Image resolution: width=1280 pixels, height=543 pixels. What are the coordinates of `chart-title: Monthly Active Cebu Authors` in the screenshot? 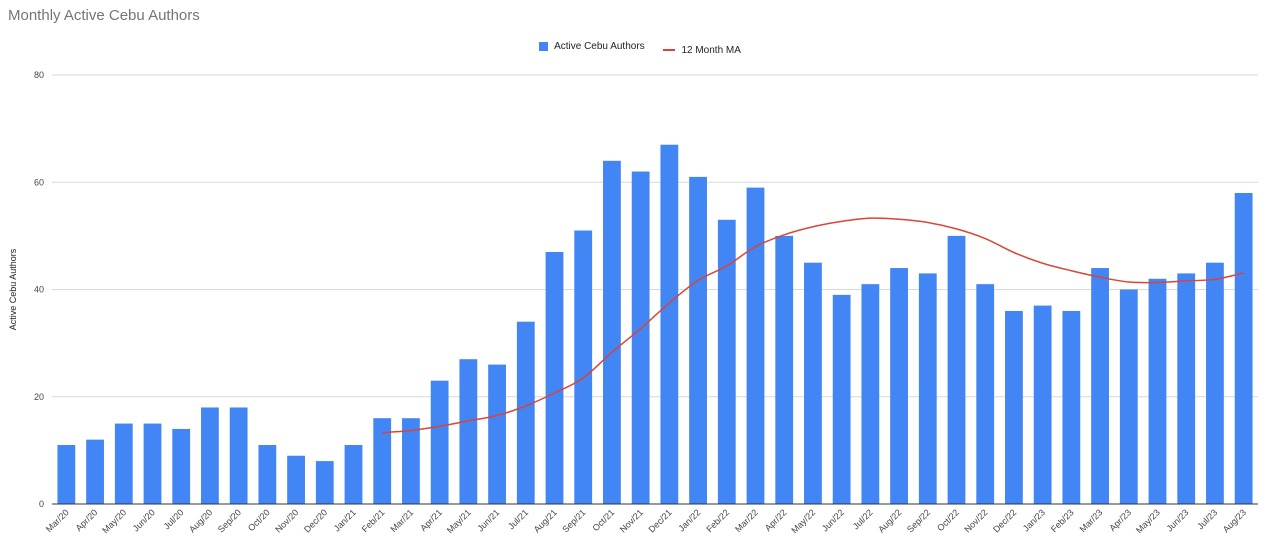 It's located at (104, 15).